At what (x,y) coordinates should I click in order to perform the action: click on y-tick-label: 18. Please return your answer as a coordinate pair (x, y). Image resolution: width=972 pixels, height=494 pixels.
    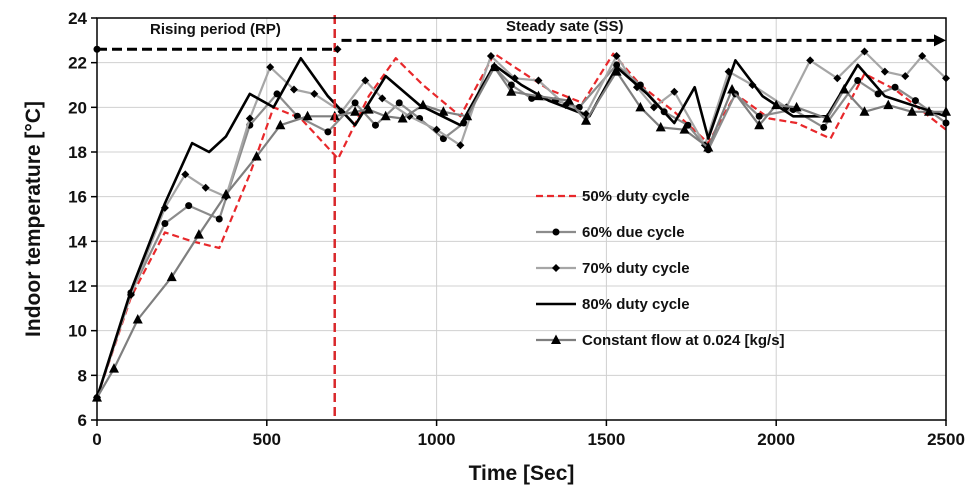
    Looking at the image, I should click on (77, 152).